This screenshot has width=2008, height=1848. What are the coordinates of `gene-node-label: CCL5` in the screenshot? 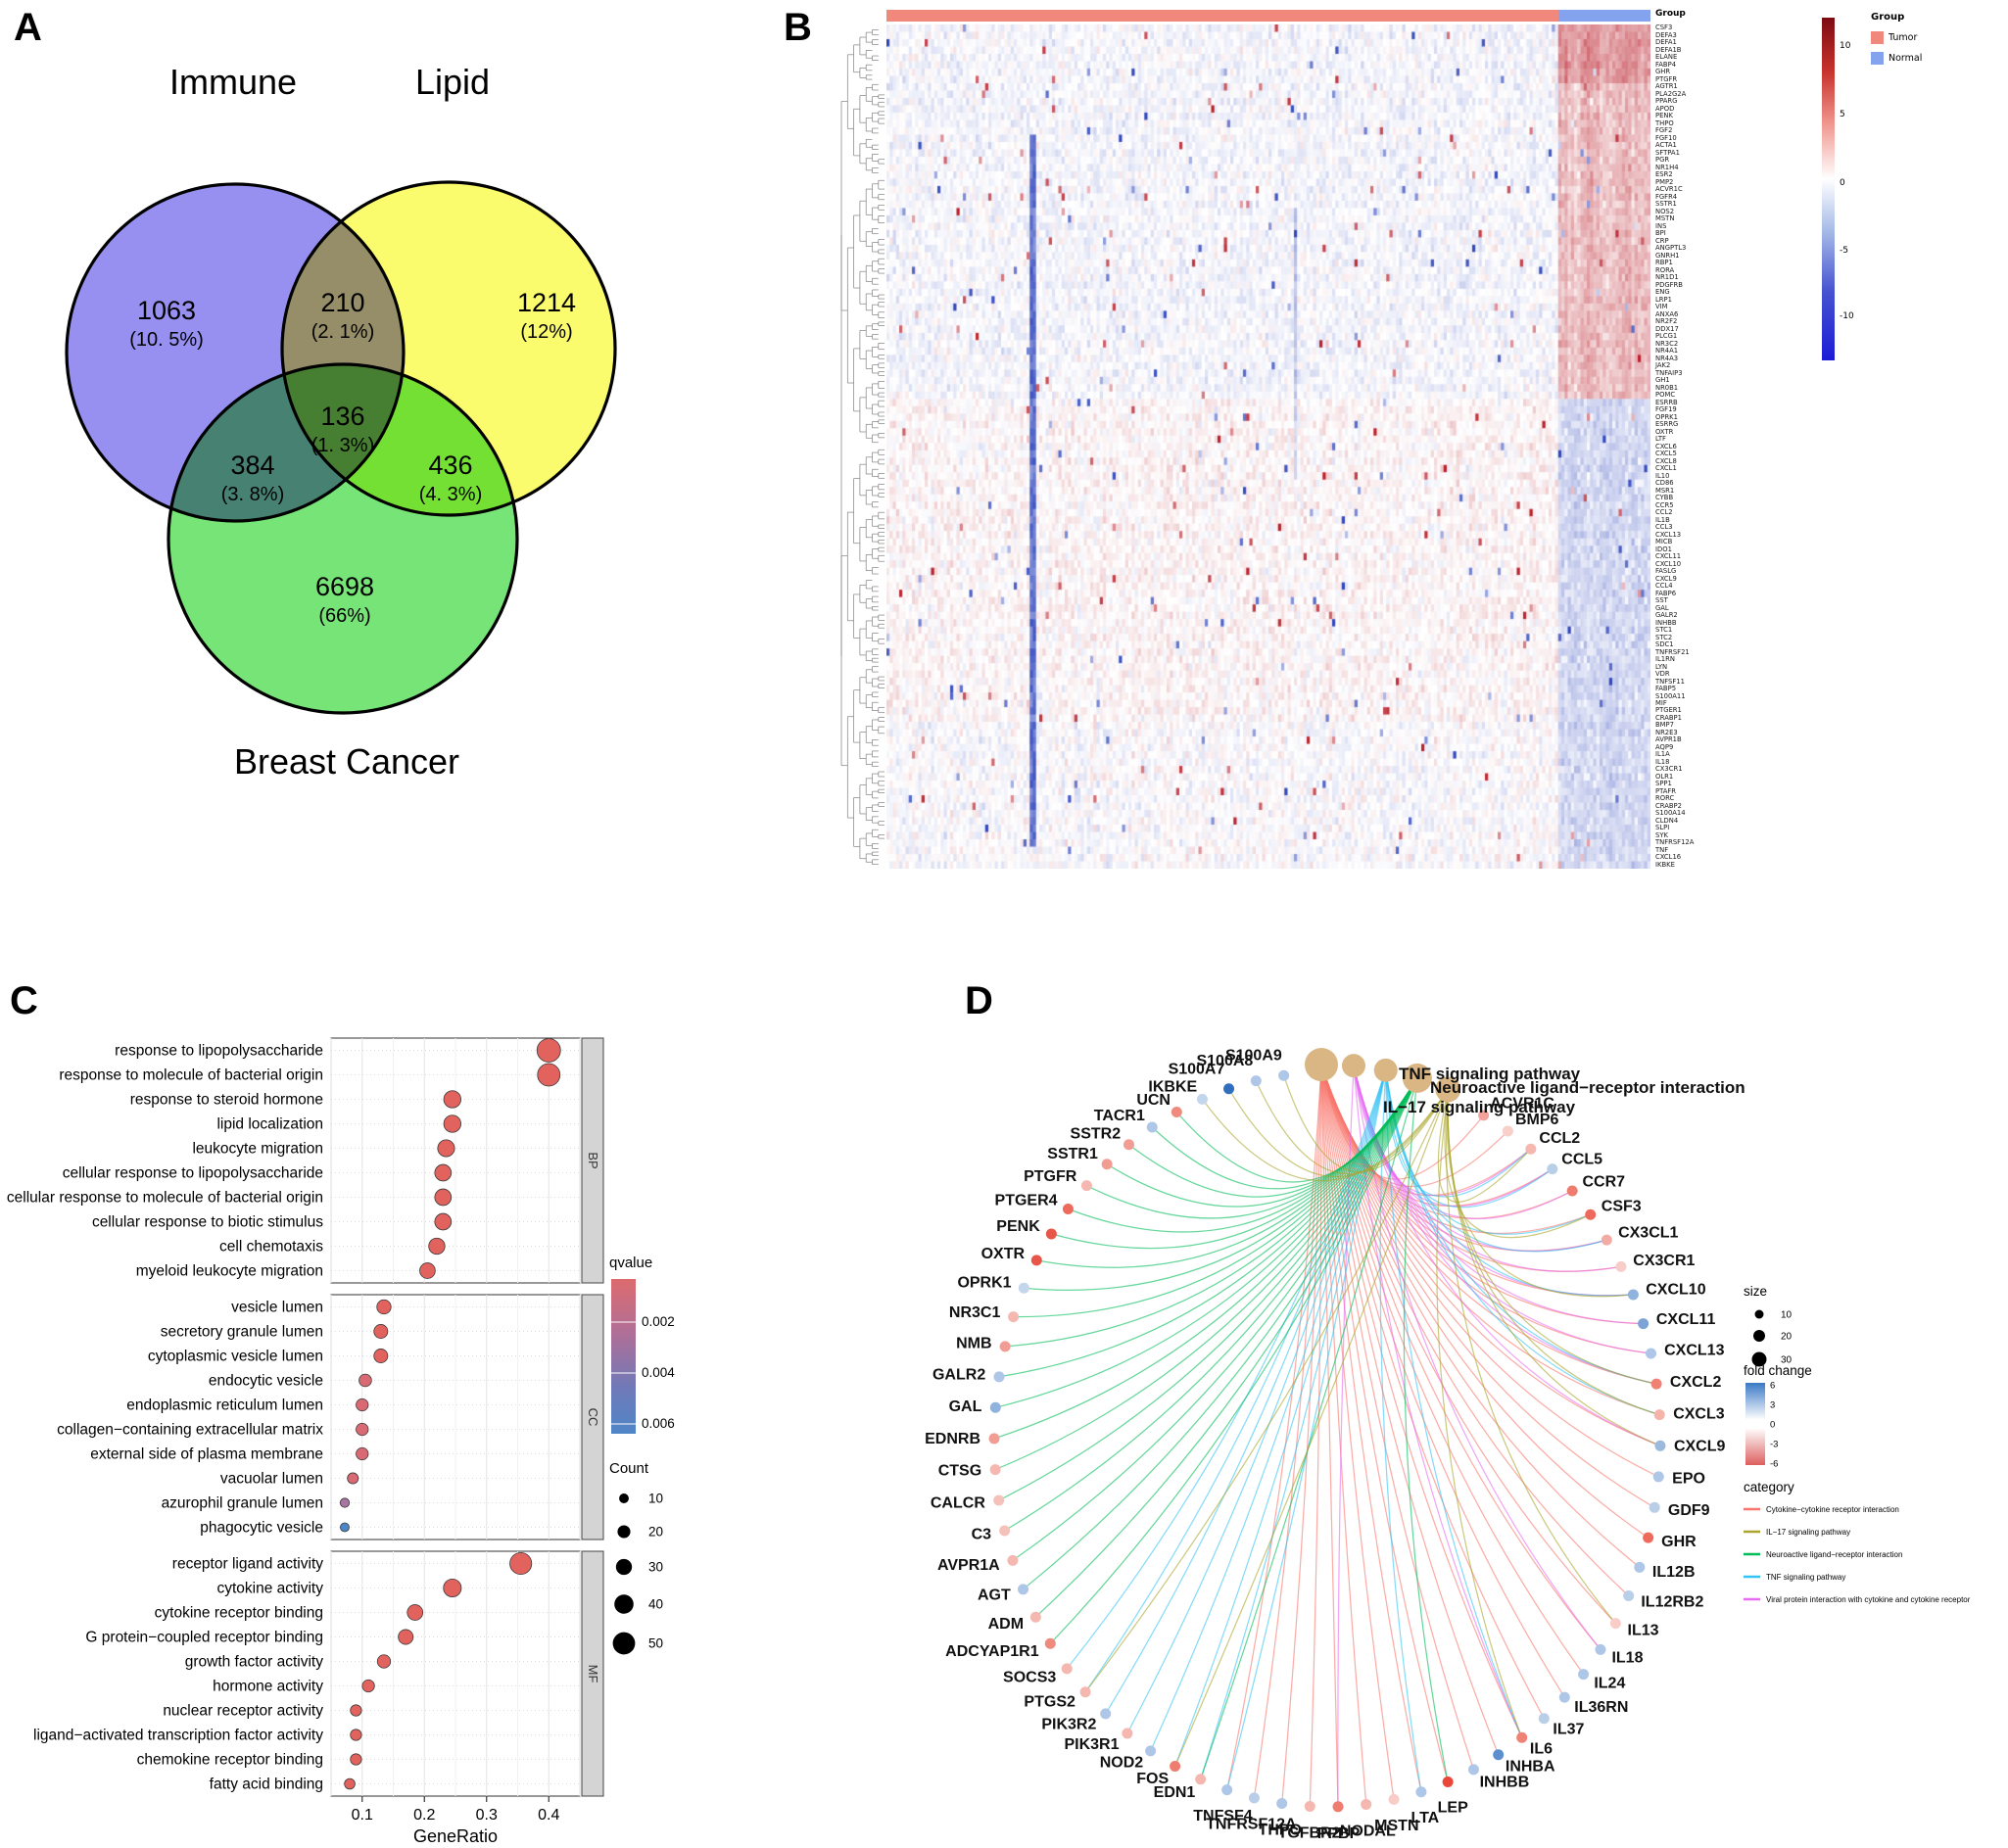 It's located at (1581, 1159).